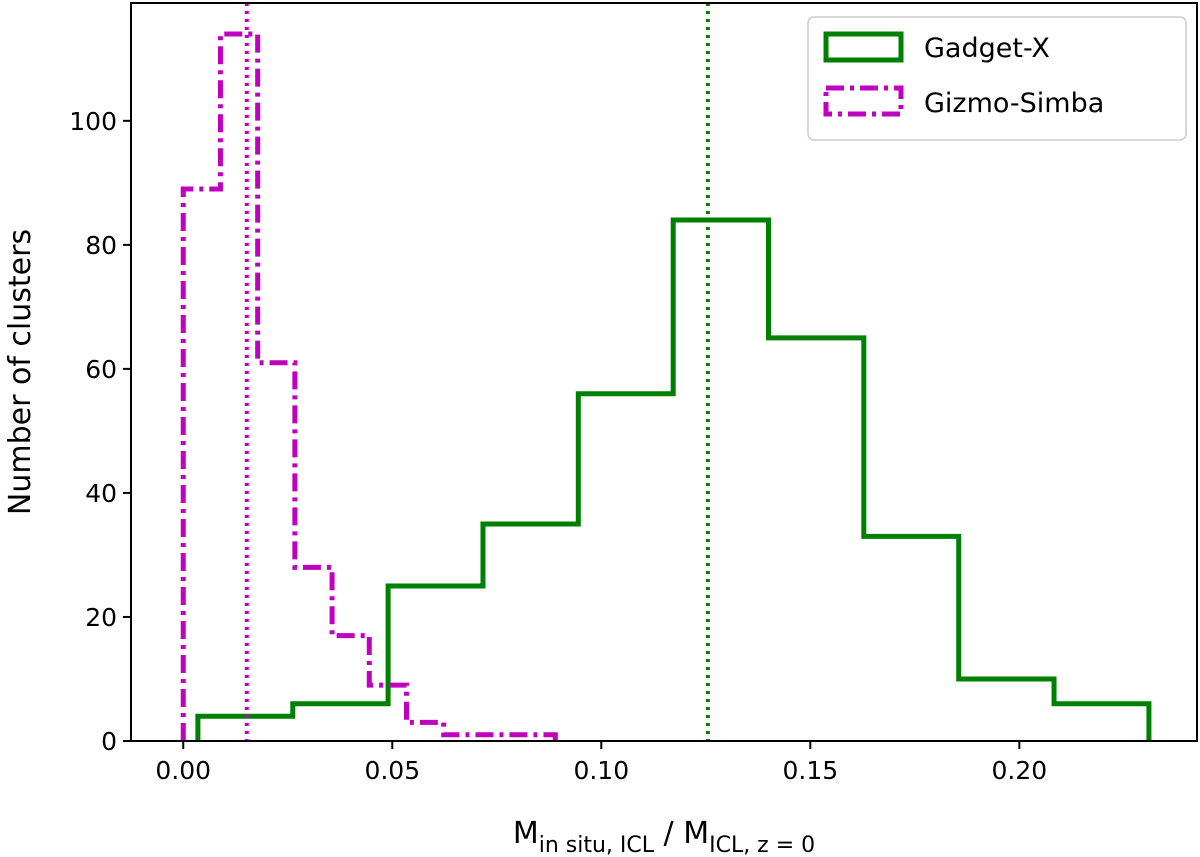 This screenshot has width=1200, height=857. I want to click on x-label-sub2: ICL, z = 0, so click(762, 845).